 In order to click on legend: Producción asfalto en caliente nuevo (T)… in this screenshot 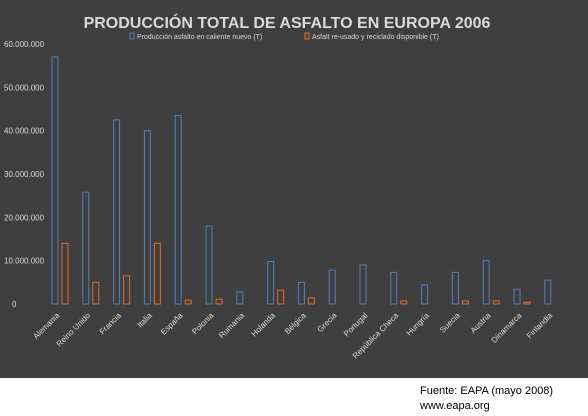, I will do `click(284, 36)`.